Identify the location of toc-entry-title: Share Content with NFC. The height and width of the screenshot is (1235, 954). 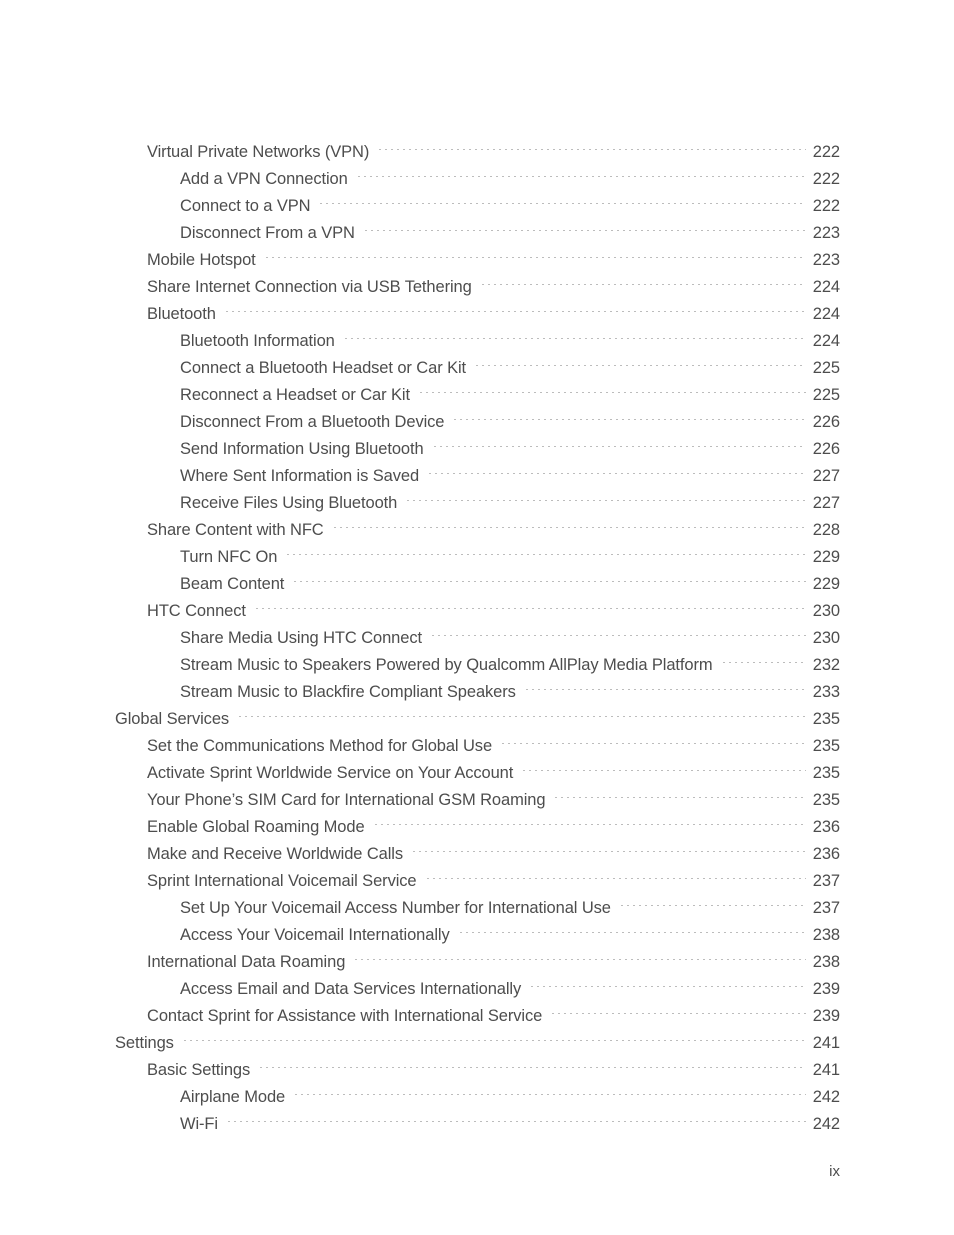
(235, 530).